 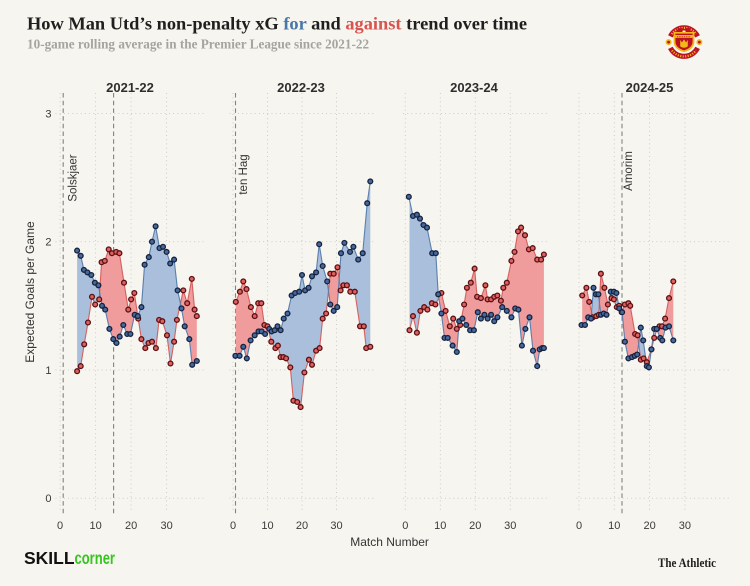 What do you see at coordinates (687, 562) in the screenshot?
I see `svg-text: The Athletic` at bounding box center [687, 562].